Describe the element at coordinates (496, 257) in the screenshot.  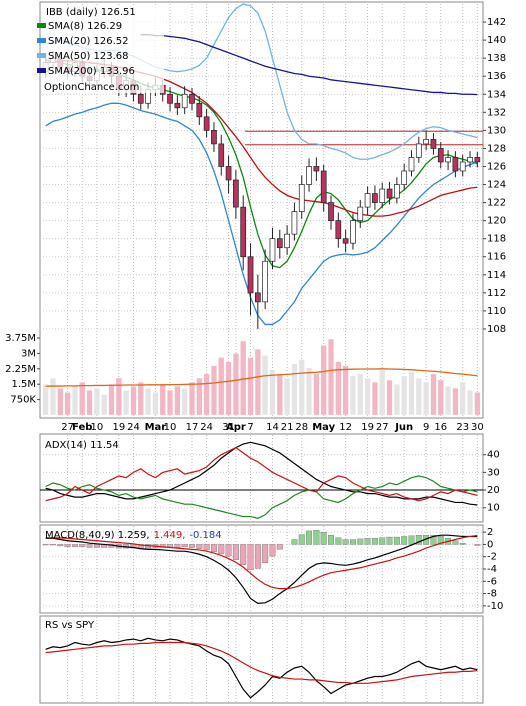
I see `y-tick-label: 116` at that location.